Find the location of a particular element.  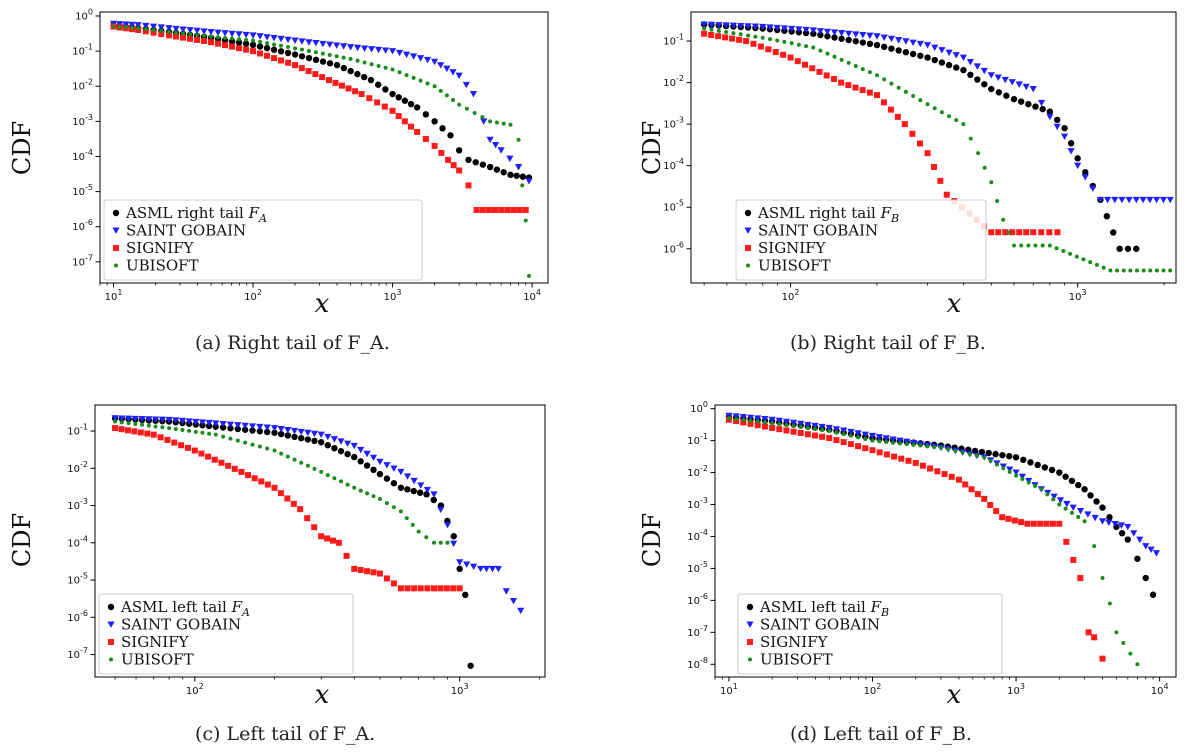

legend-label: SAINT GOBAIN is located at coordinates (186, 231).